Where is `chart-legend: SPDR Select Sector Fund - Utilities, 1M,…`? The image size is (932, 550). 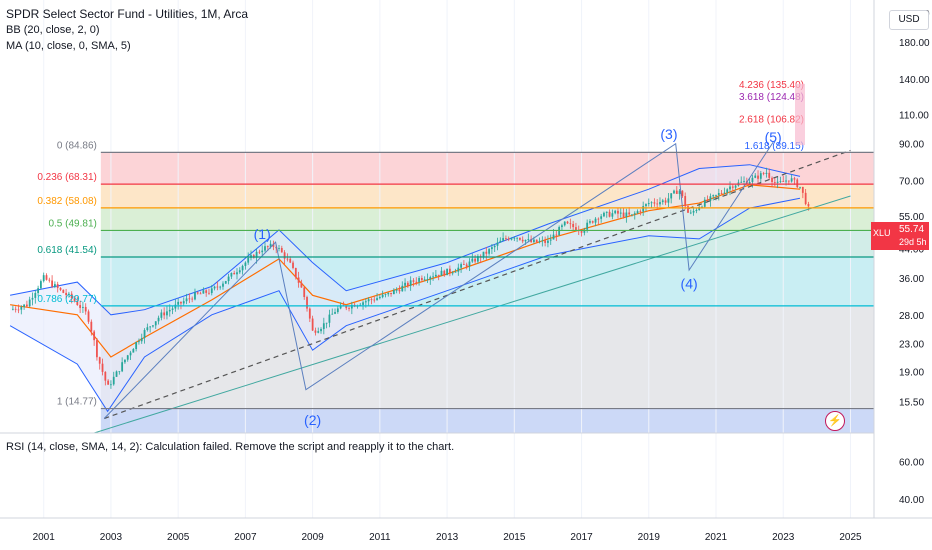
chart-legend: SPDR Select Sector Fund - Utilities, 1M,… is located at coordinates (127, 30).